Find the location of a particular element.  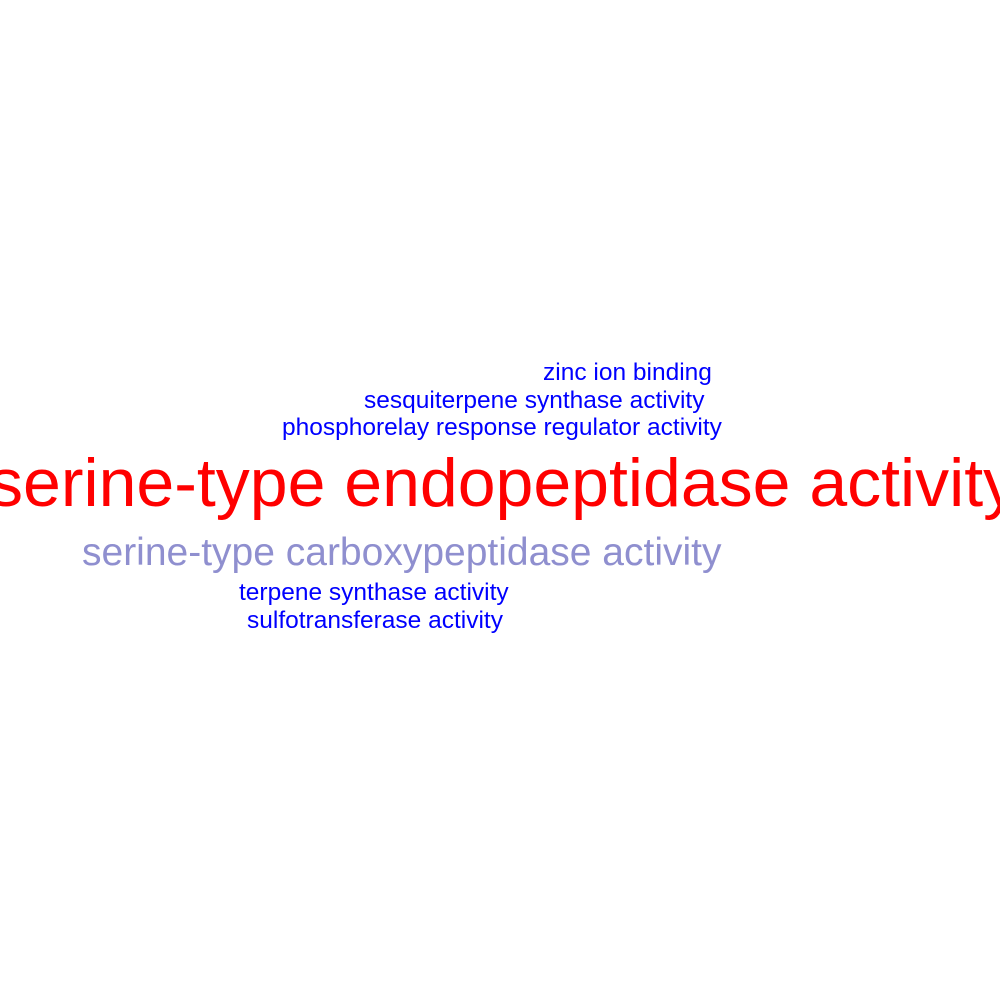

word-serine-type-endopeptidase-activity: serine-type endopeptidase activity is located at coordinates (500, 483).